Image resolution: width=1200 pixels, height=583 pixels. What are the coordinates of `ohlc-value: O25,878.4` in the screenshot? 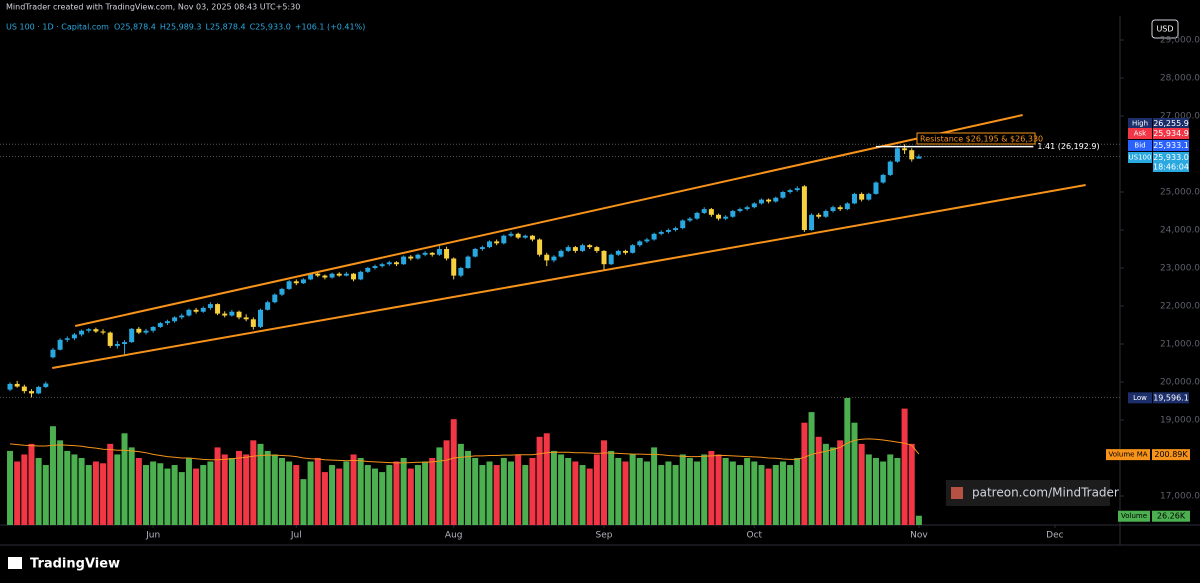 It's located at (135, 27).